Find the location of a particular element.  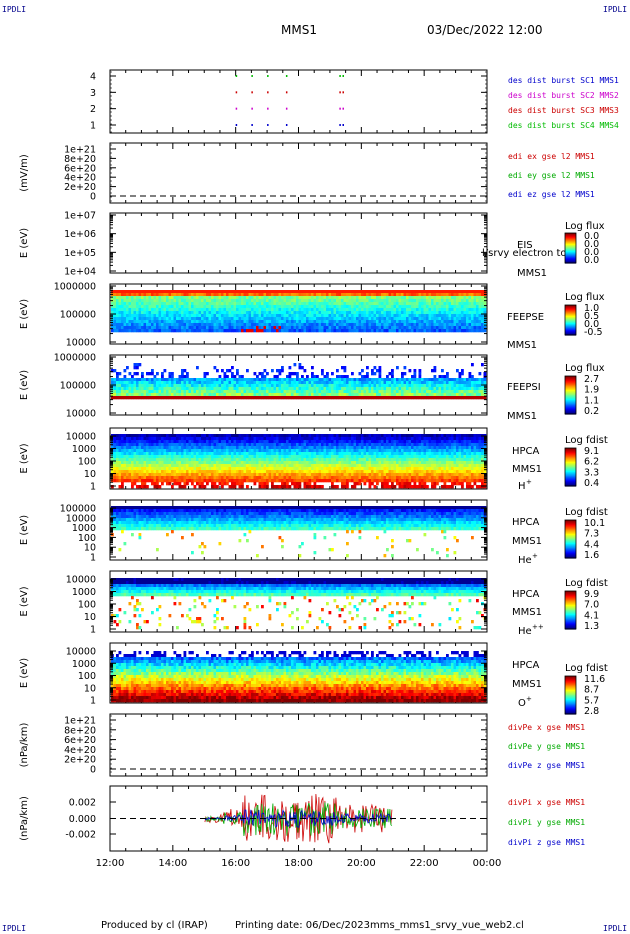

legend-1: edi ex gse l2 MMS1 is located at coordinates (551, 156).